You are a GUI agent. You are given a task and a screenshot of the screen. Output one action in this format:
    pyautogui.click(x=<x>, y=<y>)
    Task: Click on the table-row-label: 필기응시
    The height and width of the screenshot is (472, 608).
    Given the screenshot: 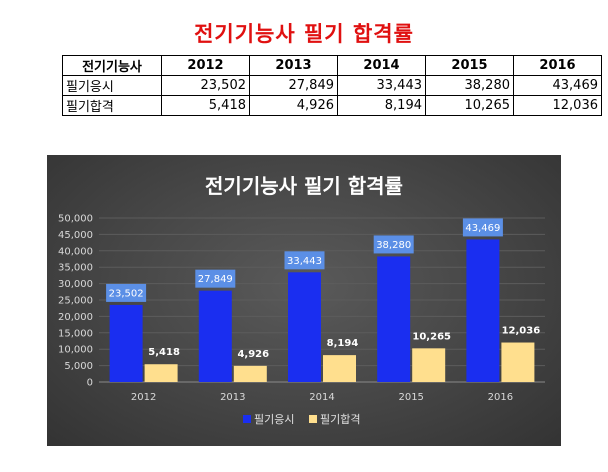 What is the action you would take?
    pyautogui.click(x=112, y=85)
    